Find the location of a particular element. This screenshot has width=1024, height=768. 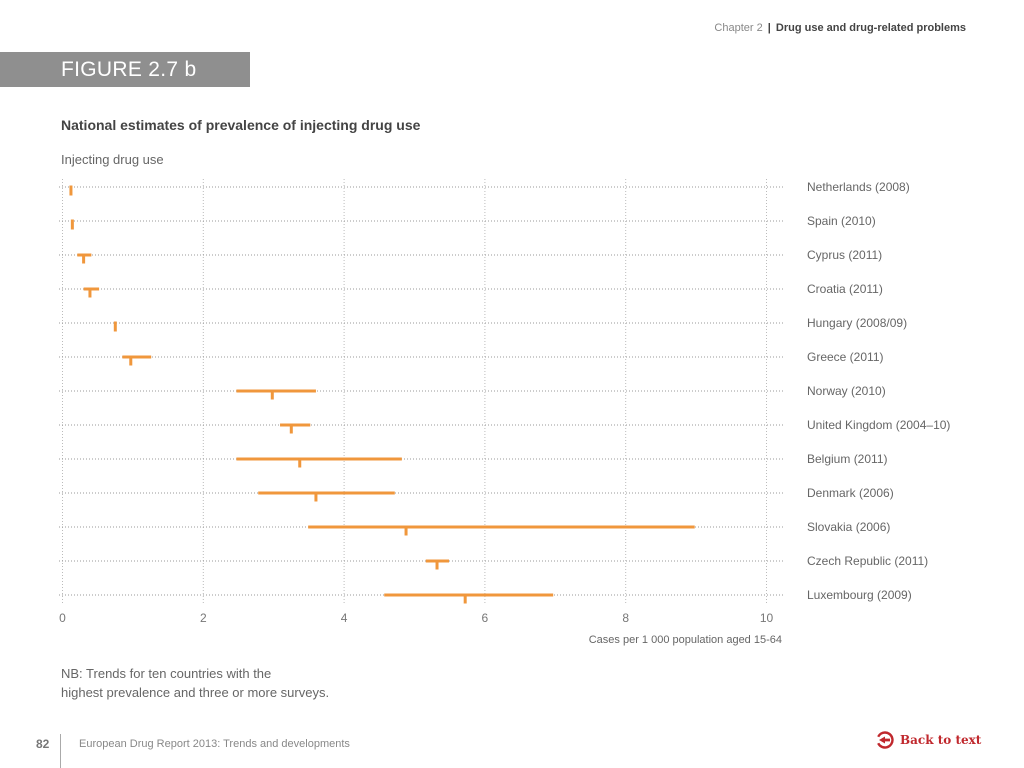

category-label: Netherlands (2008) is located at coordinates (858, 187).